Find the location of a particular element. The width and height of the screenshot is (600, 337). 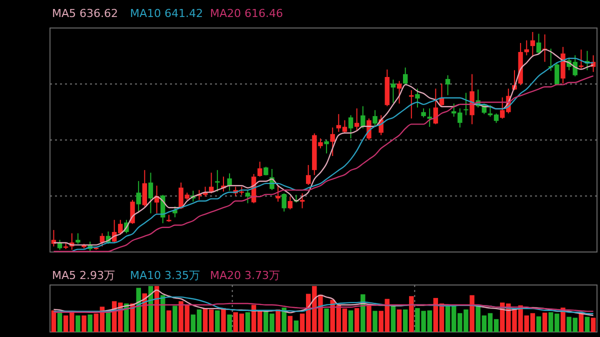

text: MA20 616.46 is located at coordinates (246, 13).